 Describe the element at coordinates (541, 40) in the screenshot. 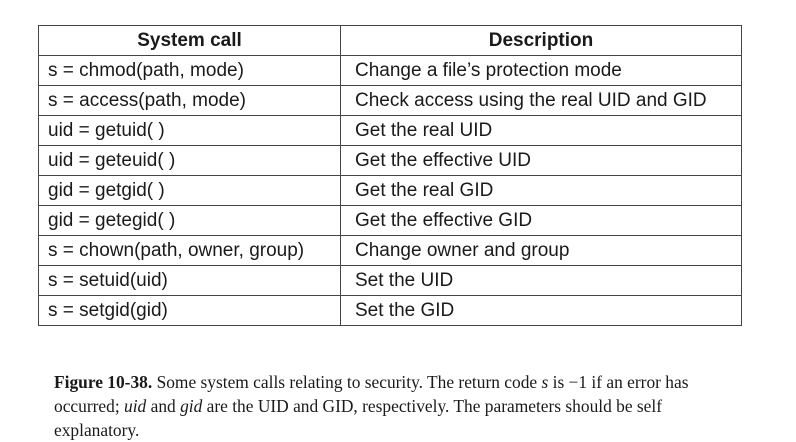

I see `header-description: Description` at that location.